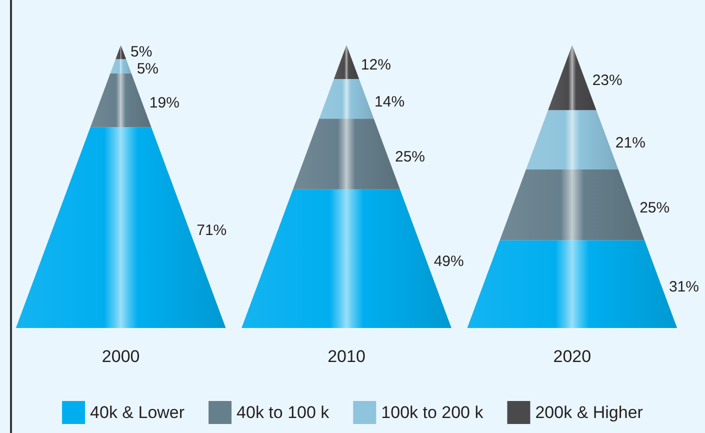 This screenshot has width=705, height=433. What do you see at coordinates (164, 103) in the screenshot?
I see `data-label: 19%` at bounding box center [164, 103].